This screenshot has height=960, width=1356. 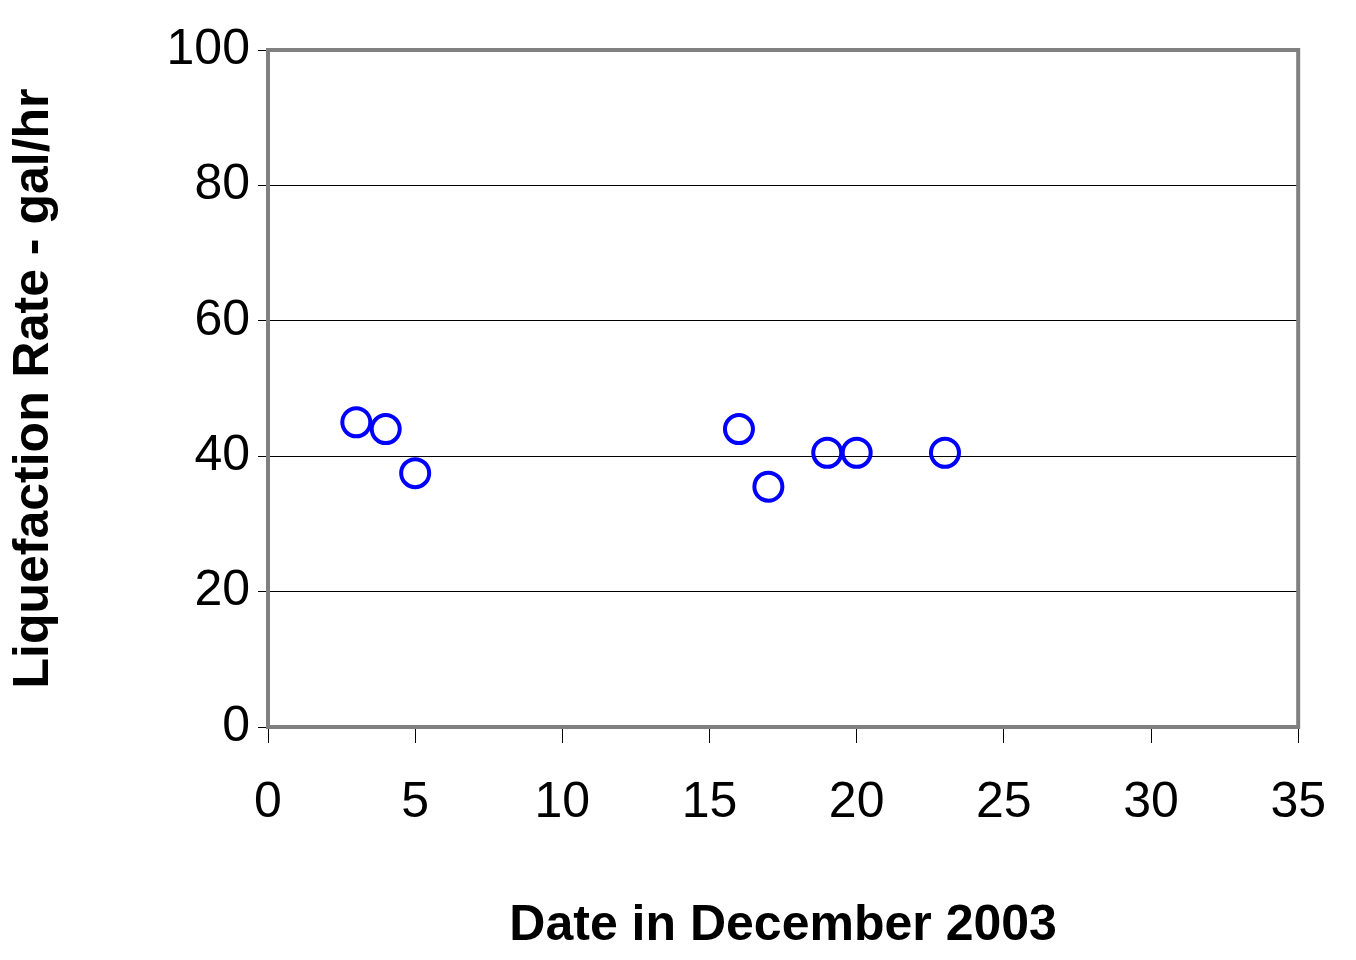 What do you see at coordinates (1004, 799) in the screenshot?
I see `x-tick-label: 25` at bounding box center [1004, 799].